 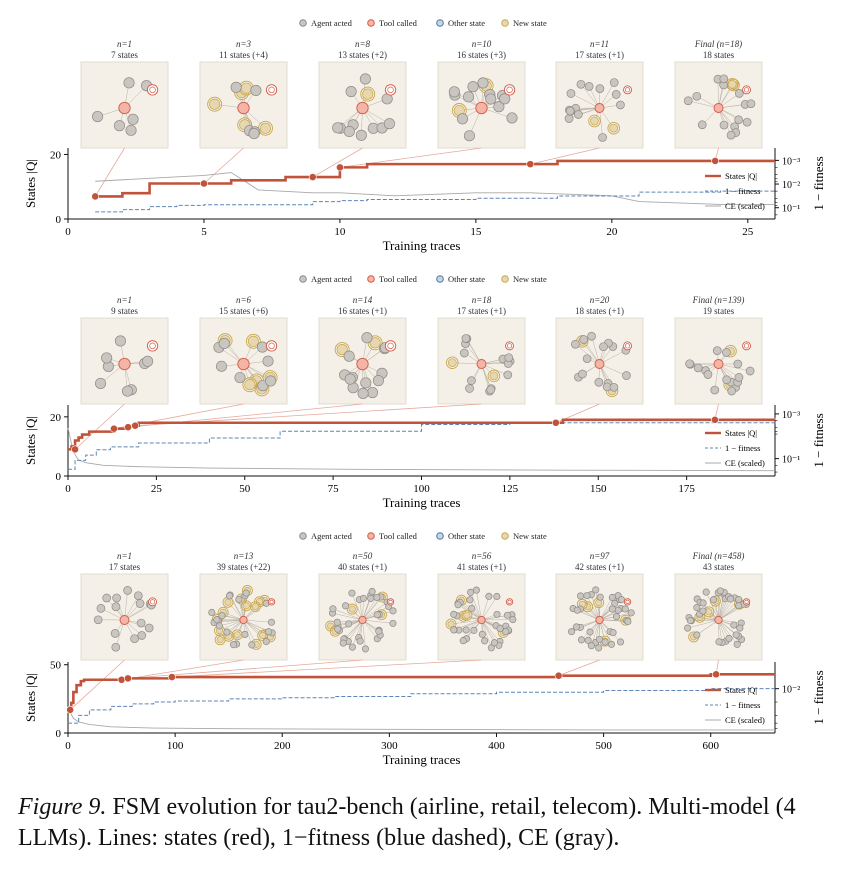 I want to click on legend-label-ce: CE (scaled), so click(x=745, y=720).